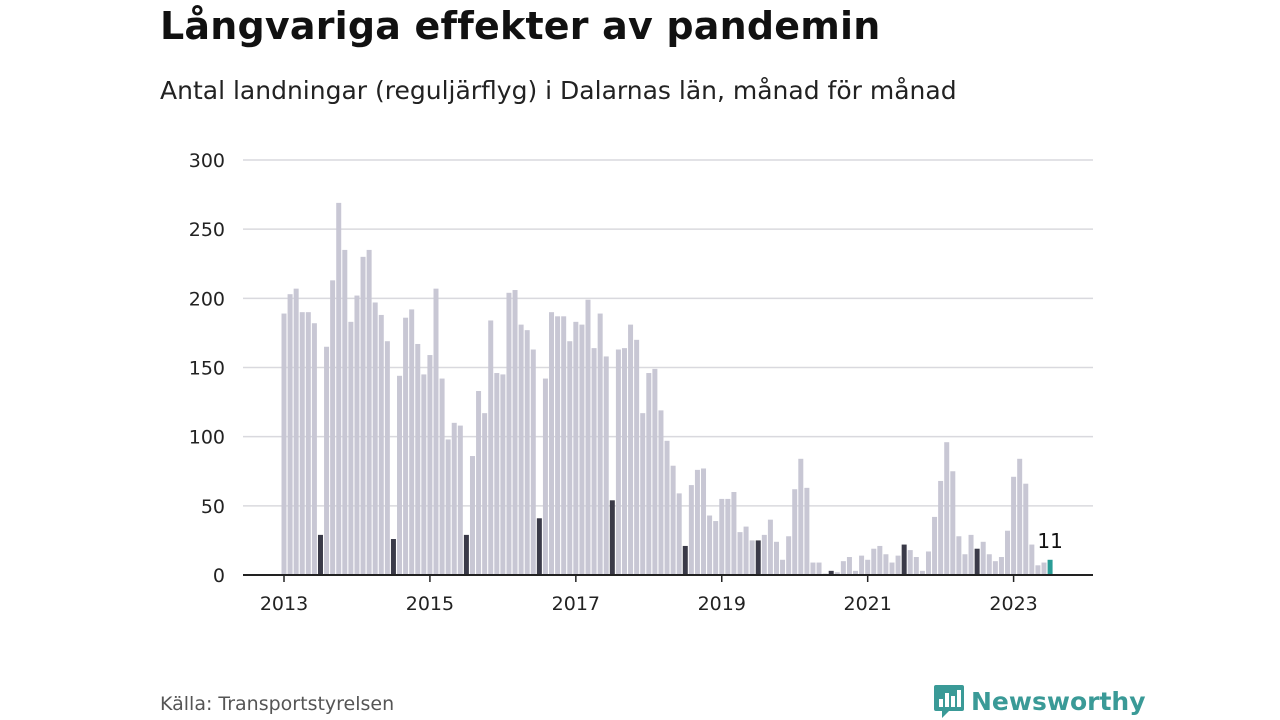 The width and height of the screenshot is (1280, 720). What do you see at coordinates (284, 604) in the screenshot?
I see `x-tick-label: 2013` at bounding box center [284, 604].